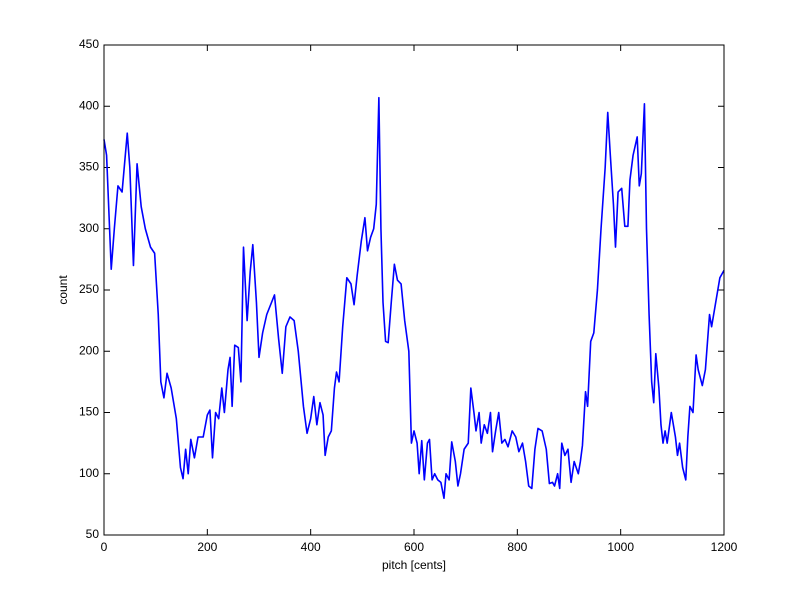  What do you see at coordinates (89, 289) in the screenshot?
I see `y-tick-label: 250` at bounding box center [89, 289].